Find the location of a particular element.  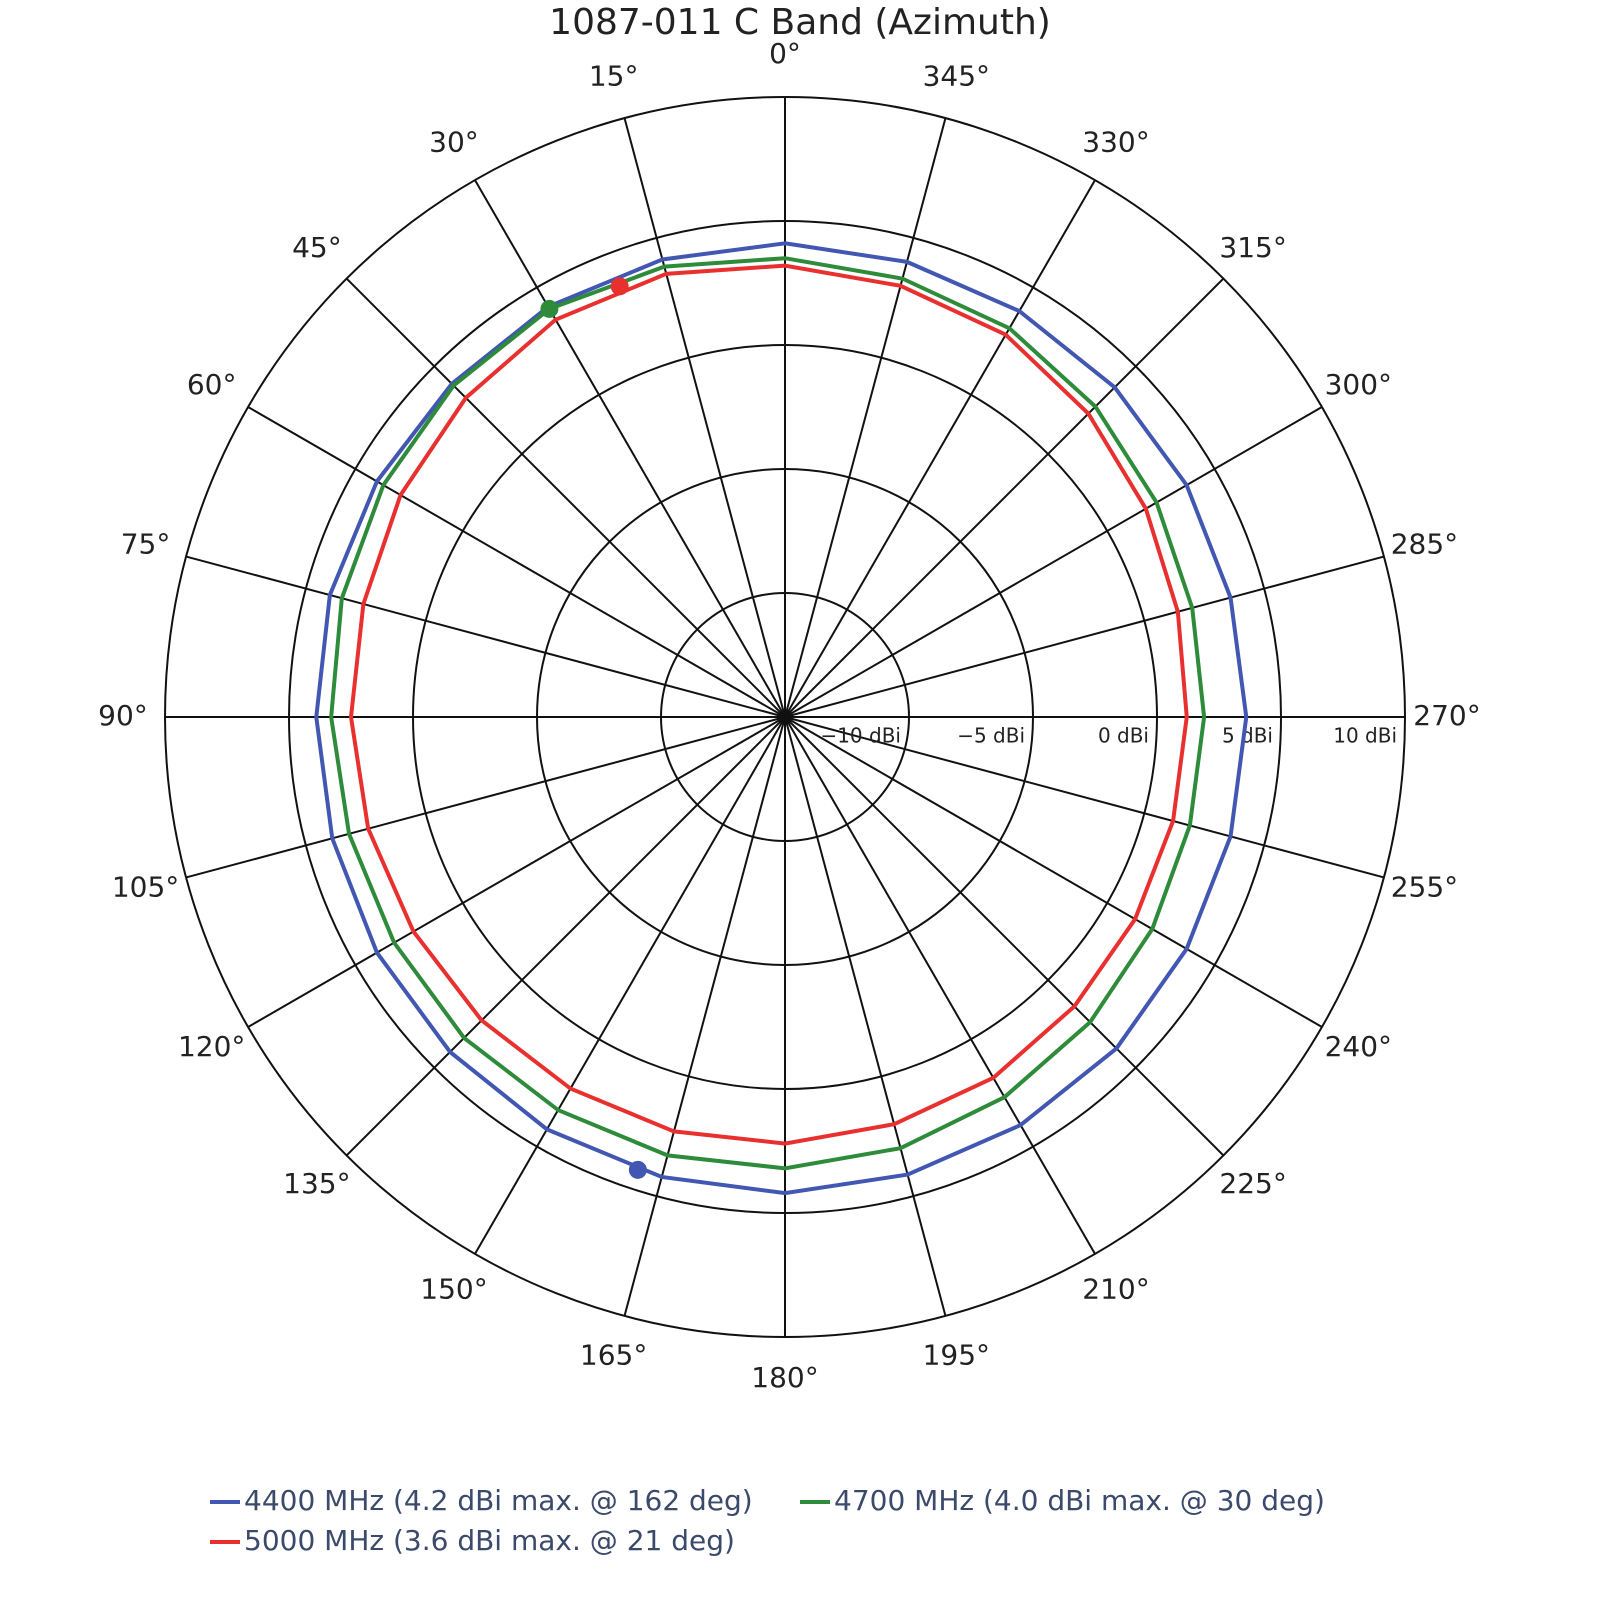

theta-tick-label: 90° is located at coordinates (123, 715).